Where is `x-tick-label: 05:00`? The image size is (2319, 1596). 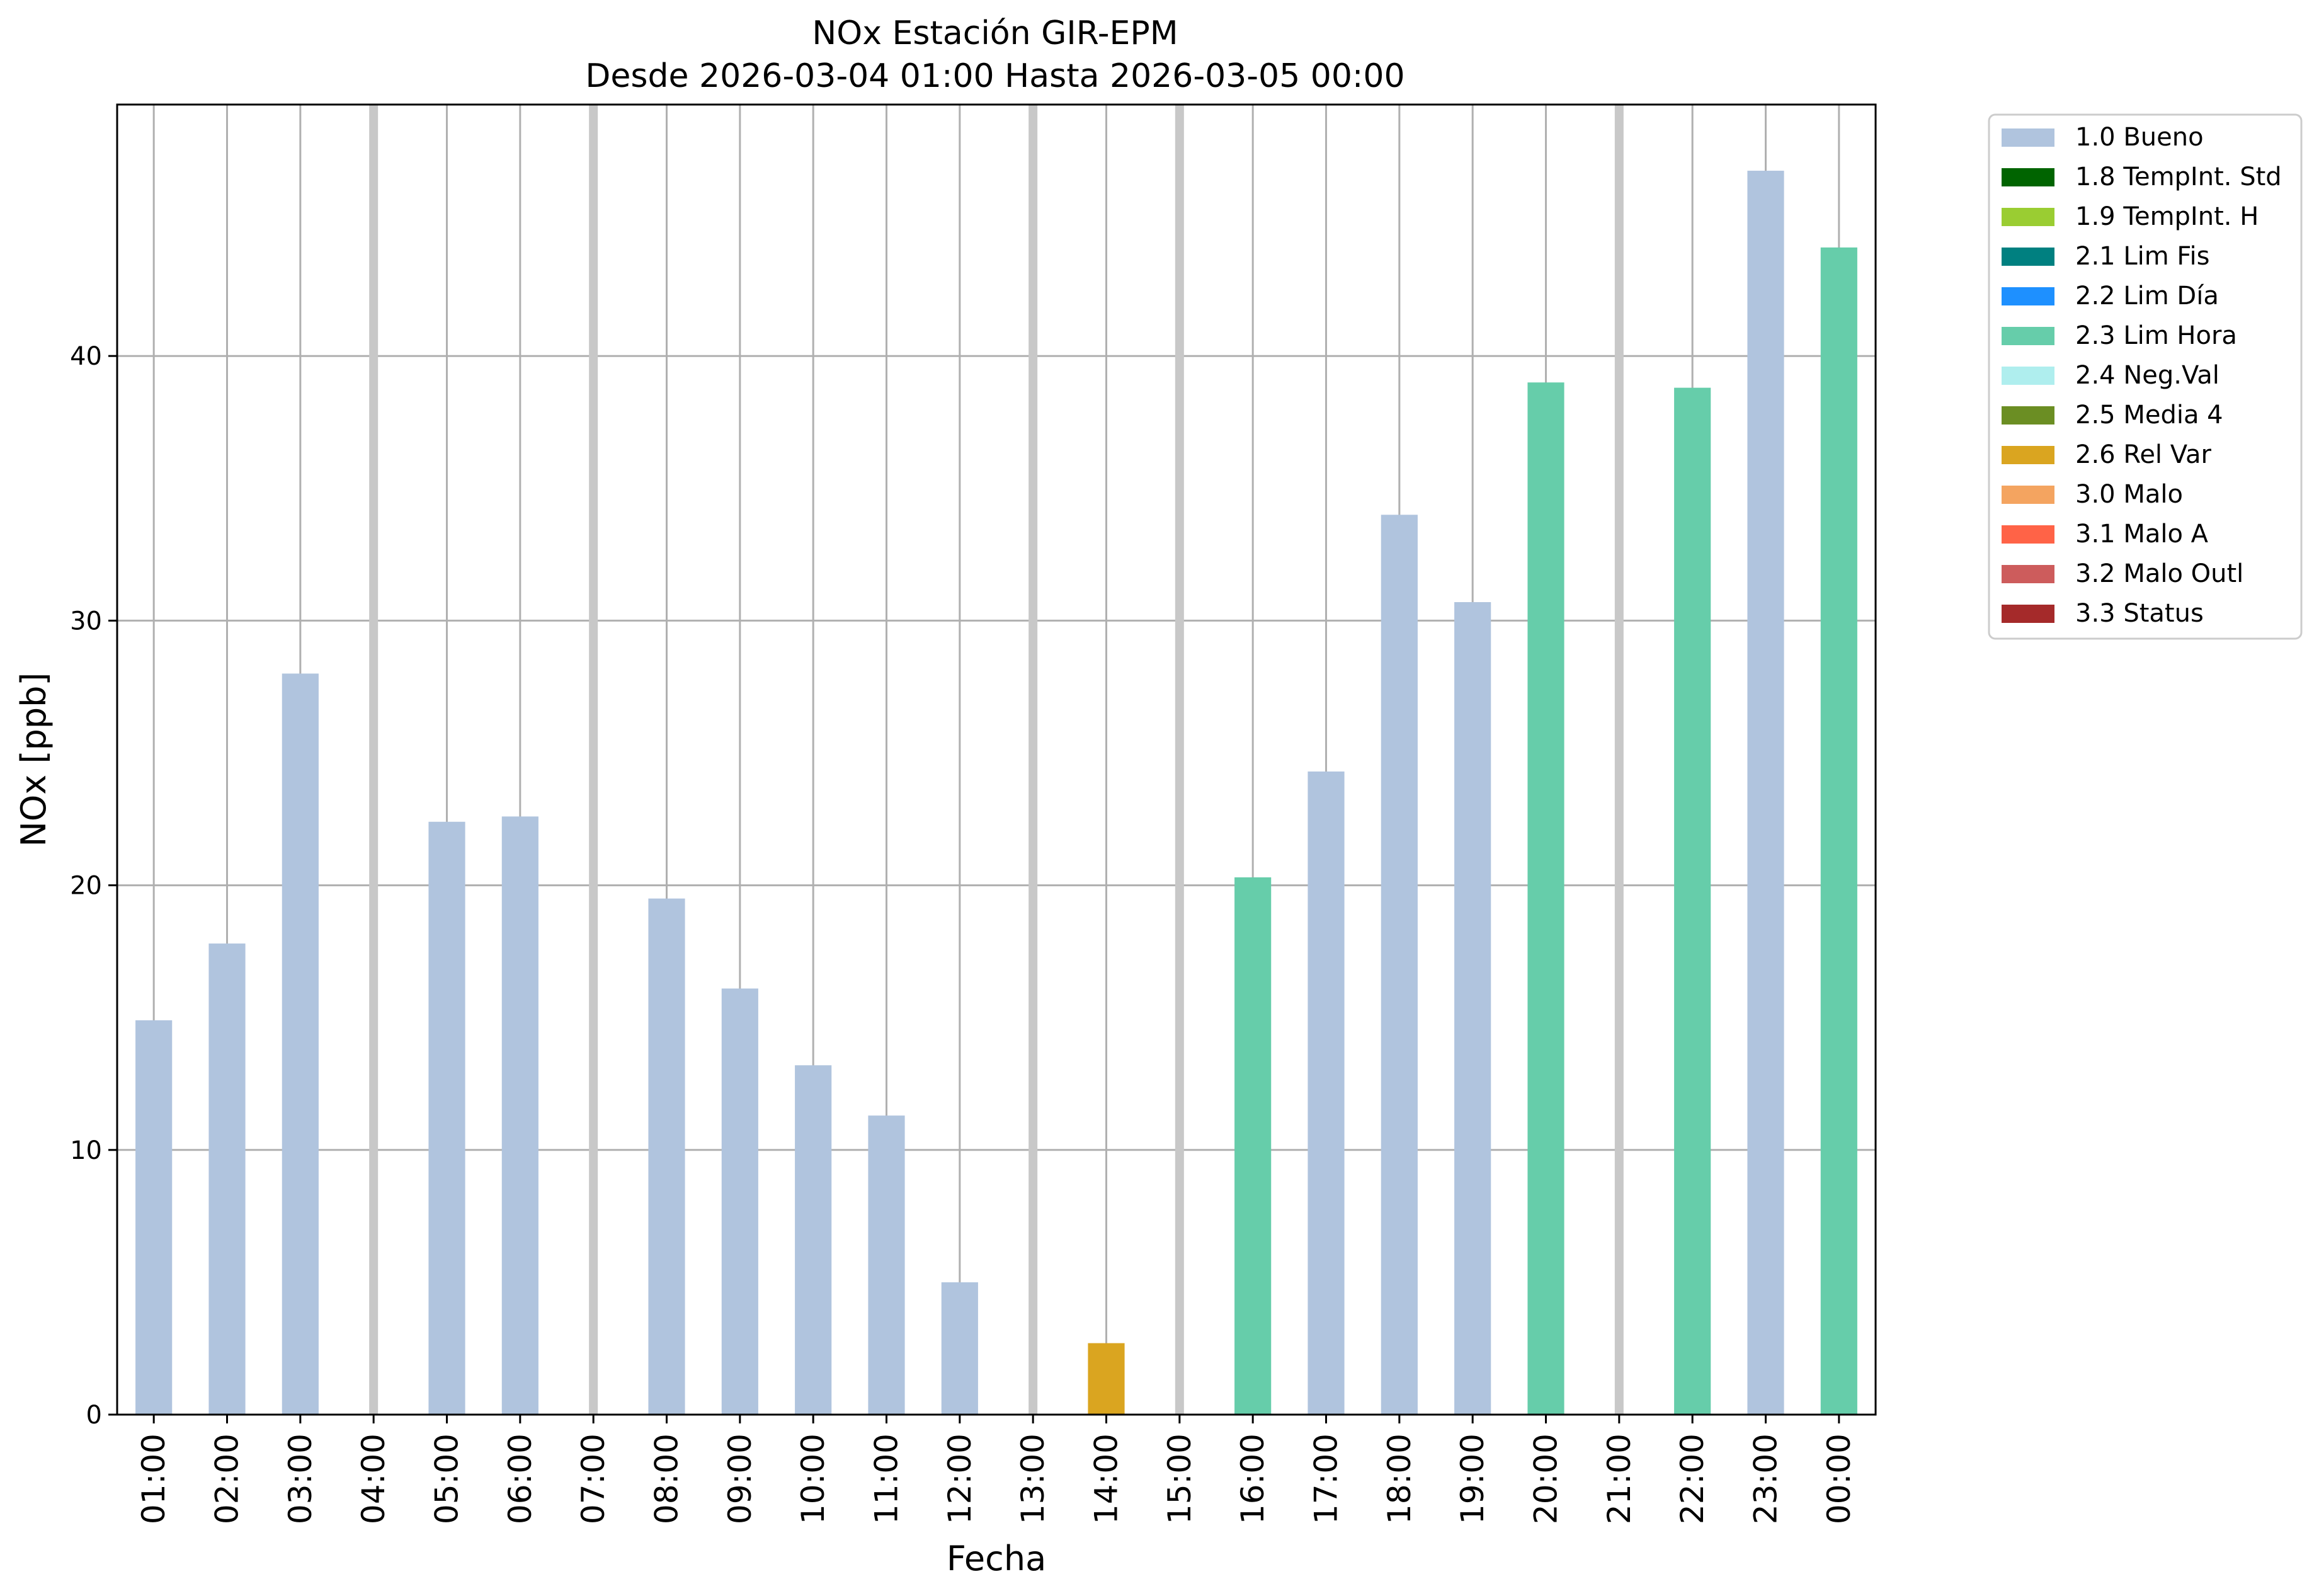 x-tick-label: 05:00 is located at coordinates (447, 1479).